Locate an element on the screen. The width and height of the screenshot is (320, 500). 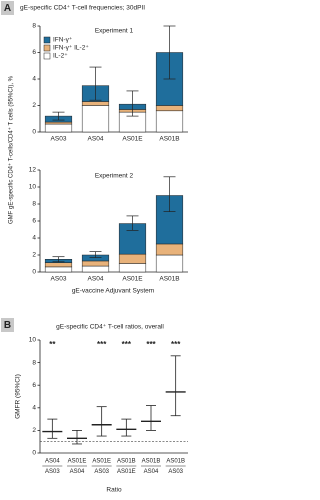
y-axis-label: GMFR (95%CI) is located at coordinates (18, 396).